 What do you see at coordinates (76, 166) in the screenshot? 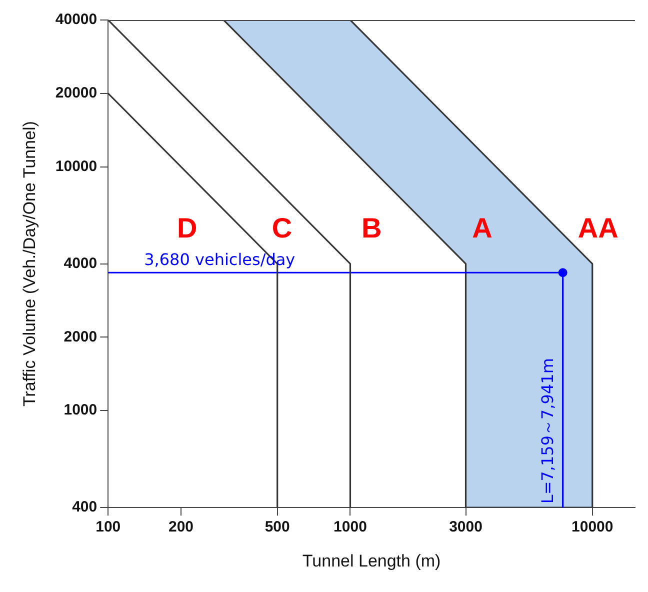
I see `y-tick-label: 10000` at bounding box center [76, 166].